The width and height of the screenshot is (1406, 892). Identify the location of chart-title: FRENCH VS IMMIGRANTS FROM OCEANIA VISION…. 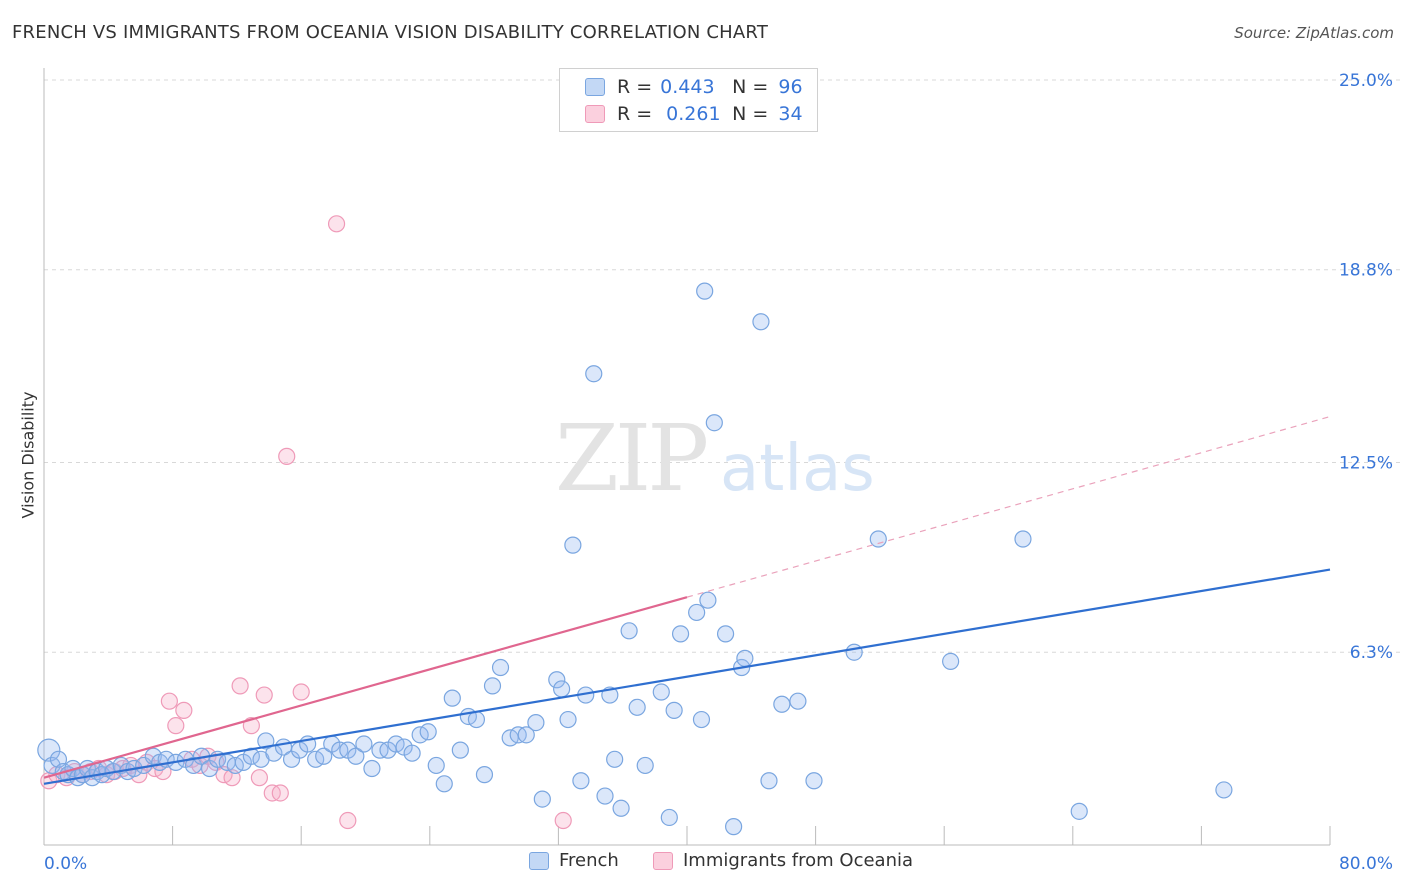
(390, 32).